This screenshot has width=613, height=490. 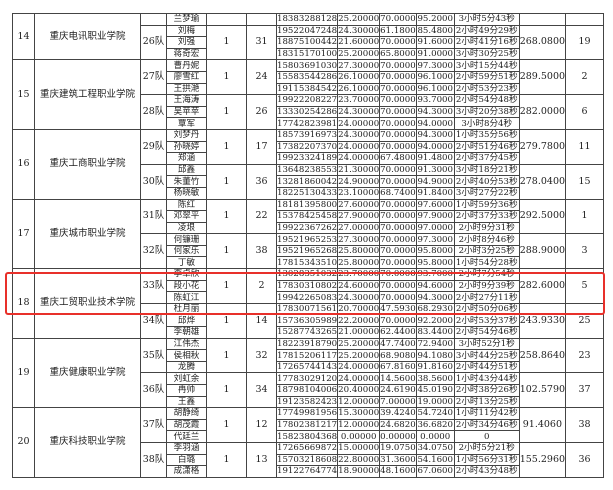 I want to click on time-used: 2小时38分26秒, so click(x=486, y=390).